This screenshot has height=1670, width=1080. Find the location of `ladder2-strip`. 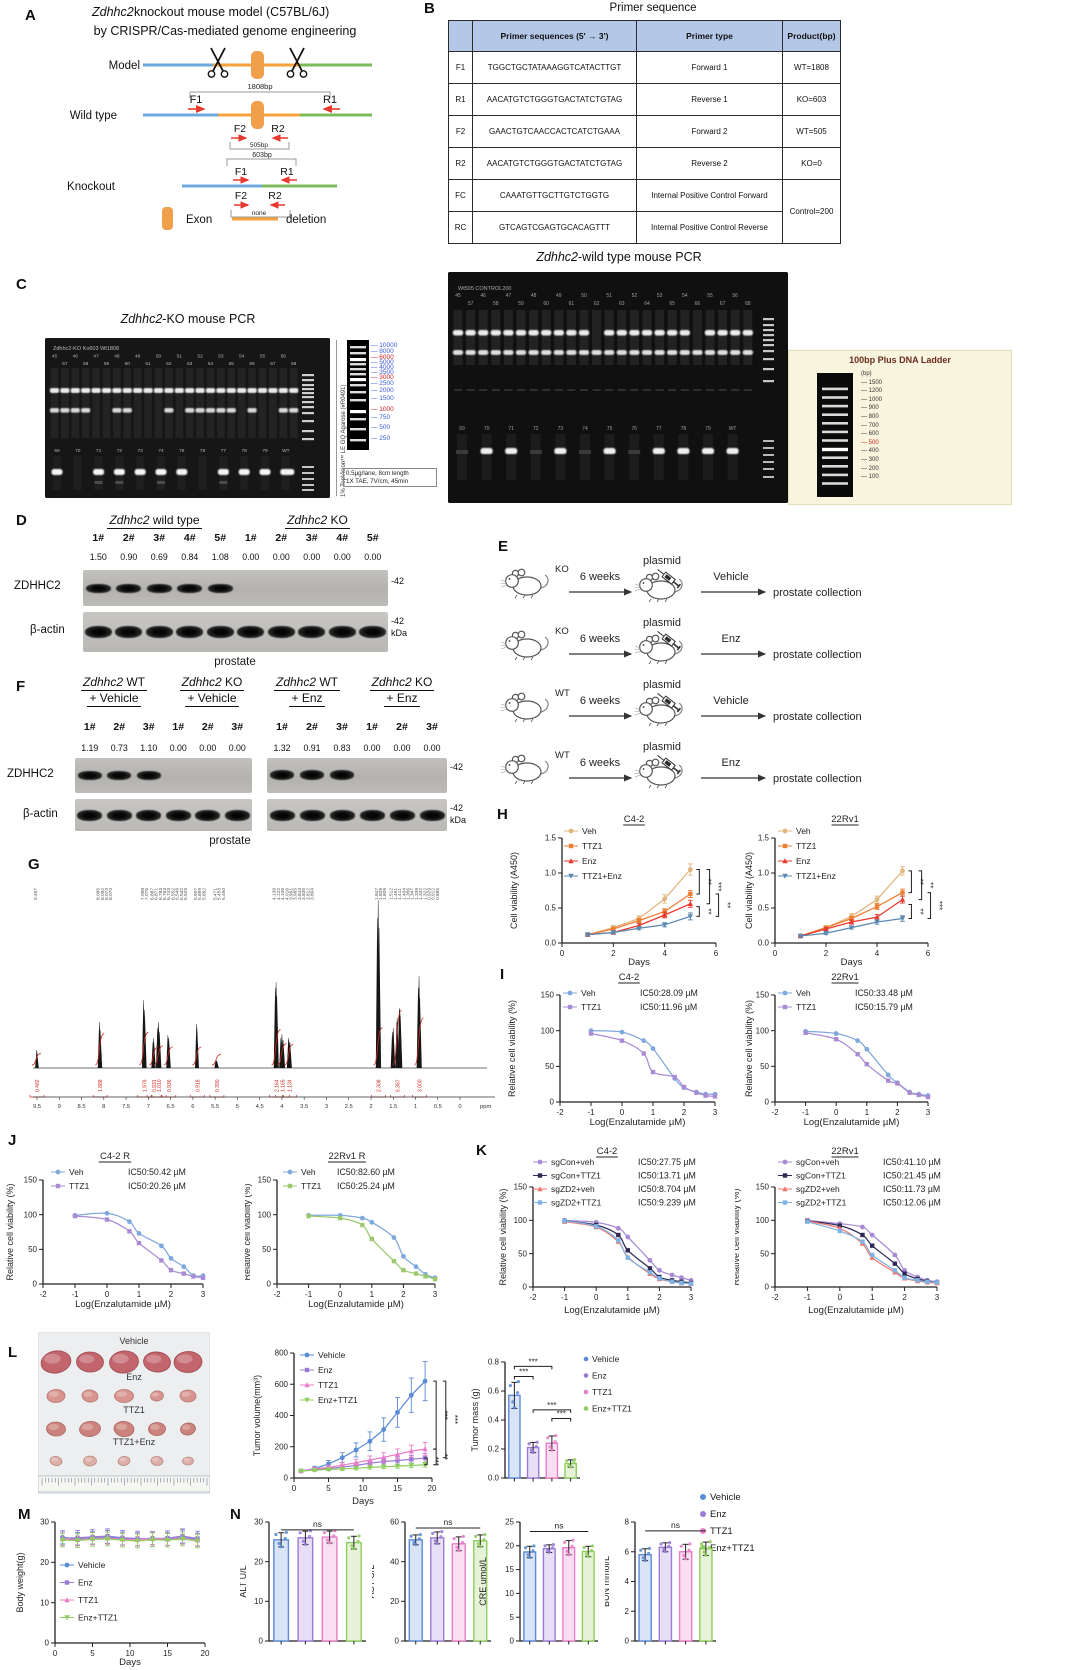

ladder2-strip is located at coordinates (835, 435).